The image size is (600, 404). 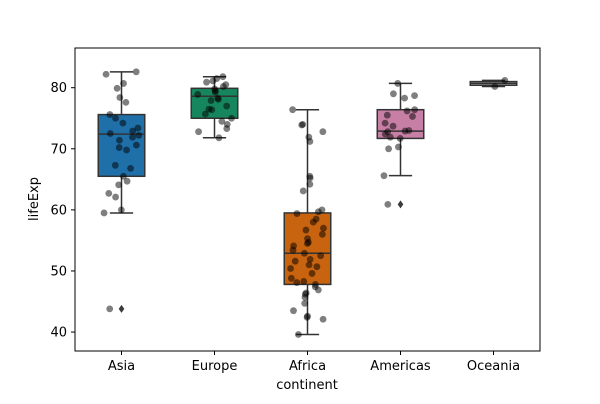 I want to click on points-africa, so click(x=307, y=222).